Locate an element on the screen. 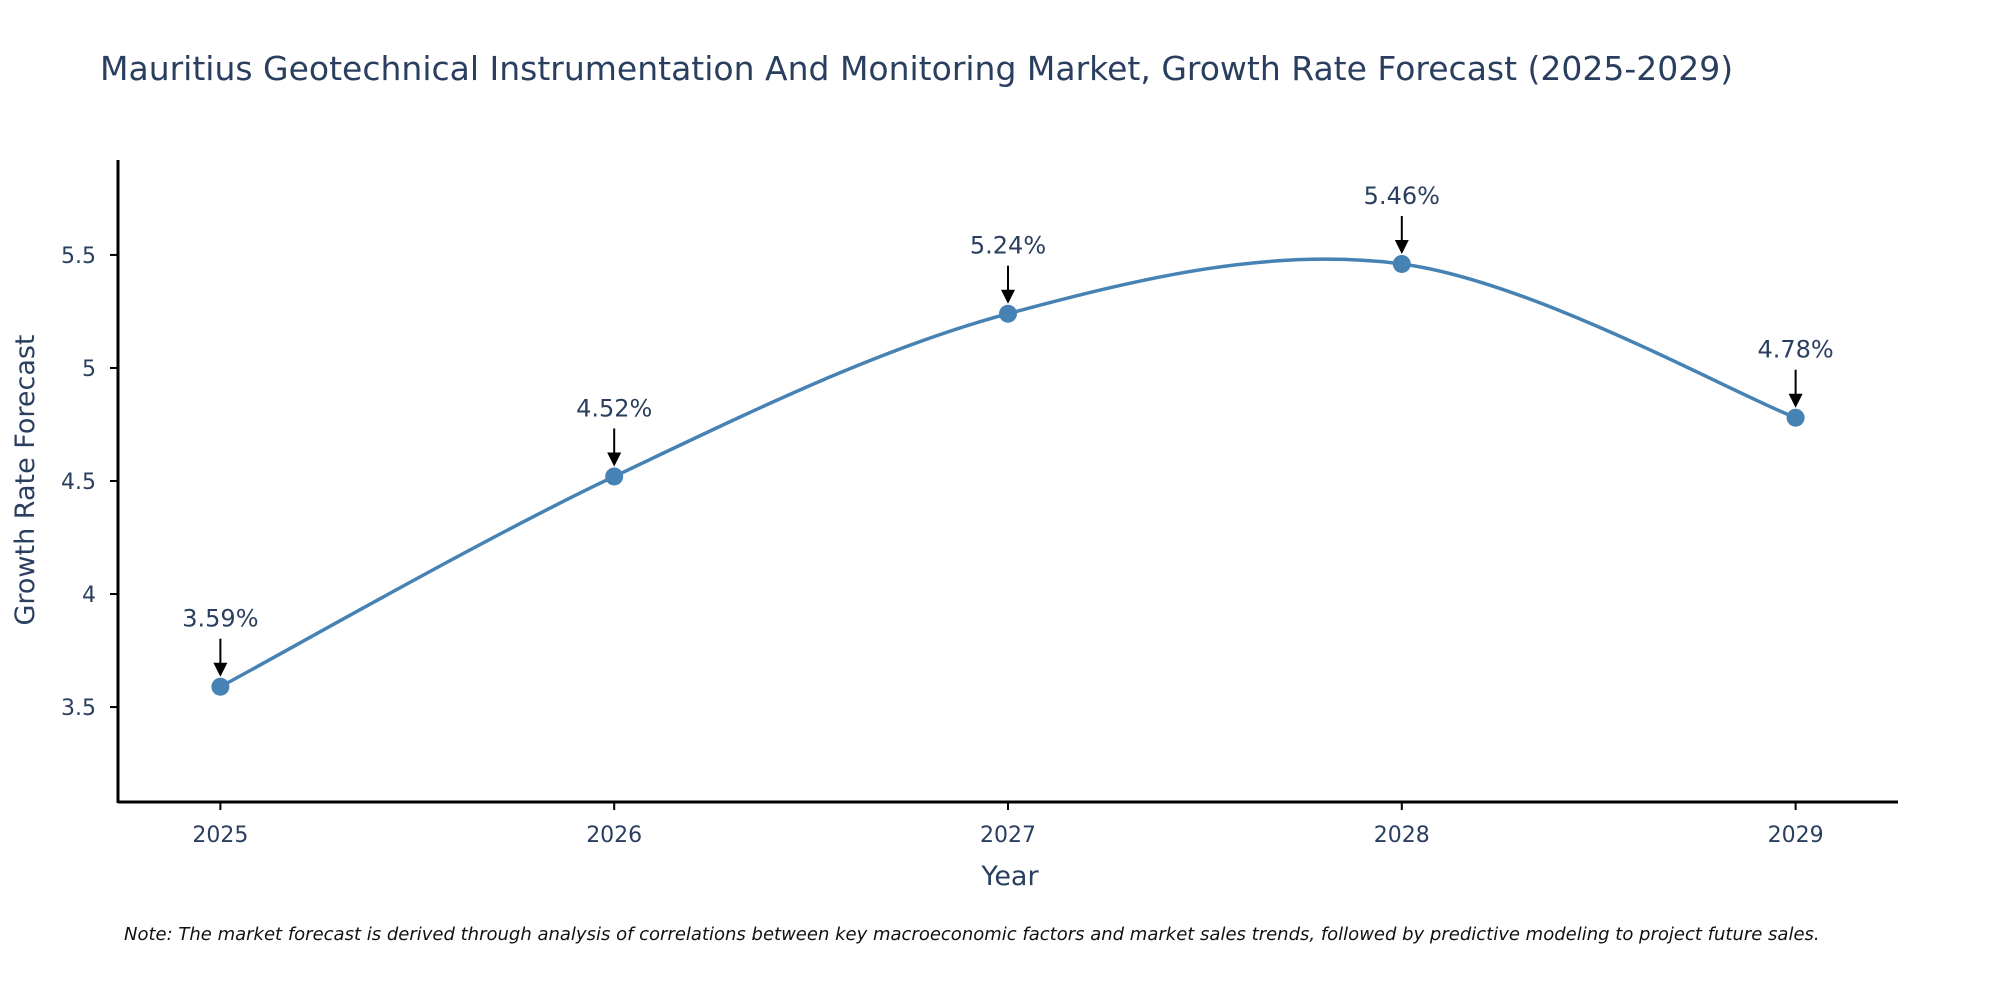  y-axis-title: Growth Rate Forecast is located at coordinates (25, 479).